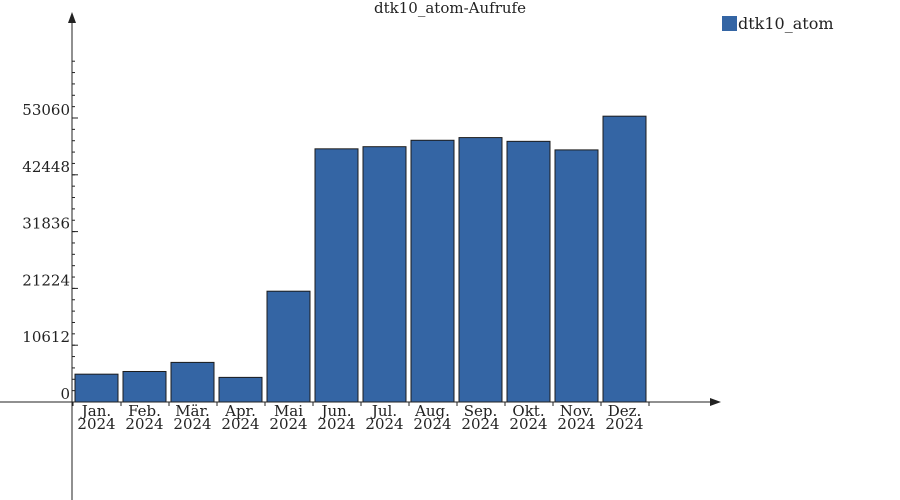  What do you see at coordinates (625, 411) in the screenshot?
I see `x-tick-label-11-0: Dez.` at bounding box center [625, 411].